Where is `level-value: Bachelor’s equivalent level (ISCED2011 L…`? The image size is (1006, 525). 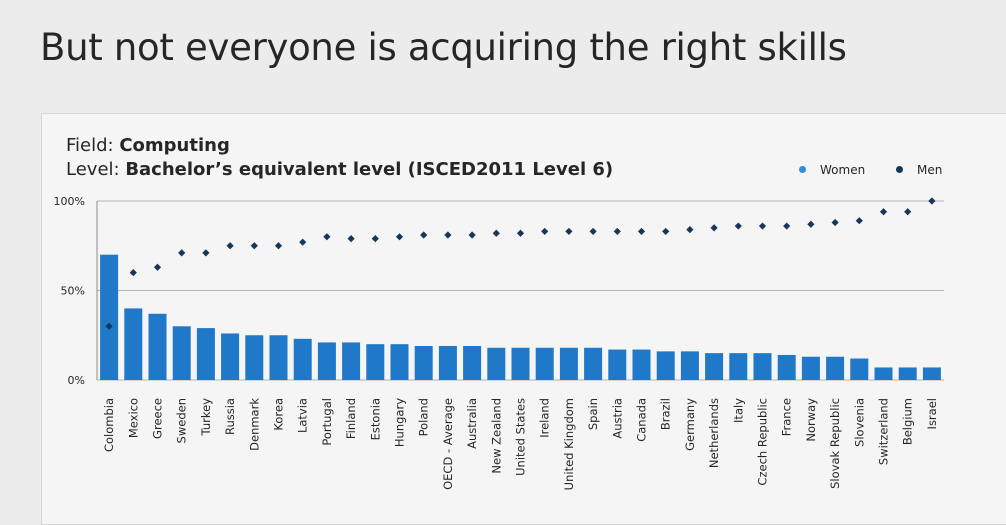
level-value: Bachelor’s equivalent level (ISCED2011 L… is located at coordinates (369, 169).